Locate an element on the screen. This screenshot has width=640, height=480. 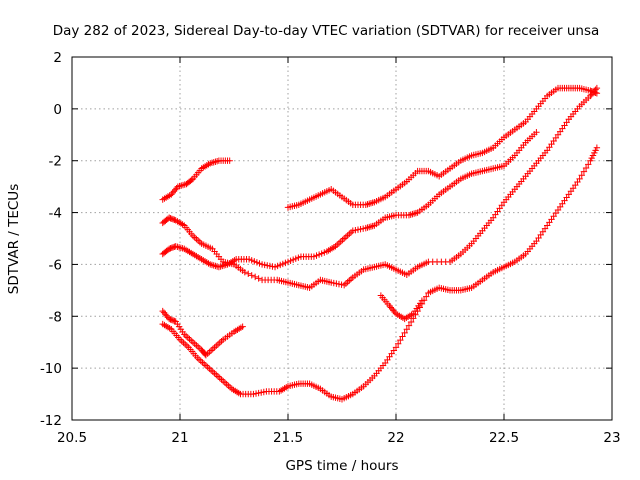
x-tick-label: 23 is located at coordinates (611, 438).